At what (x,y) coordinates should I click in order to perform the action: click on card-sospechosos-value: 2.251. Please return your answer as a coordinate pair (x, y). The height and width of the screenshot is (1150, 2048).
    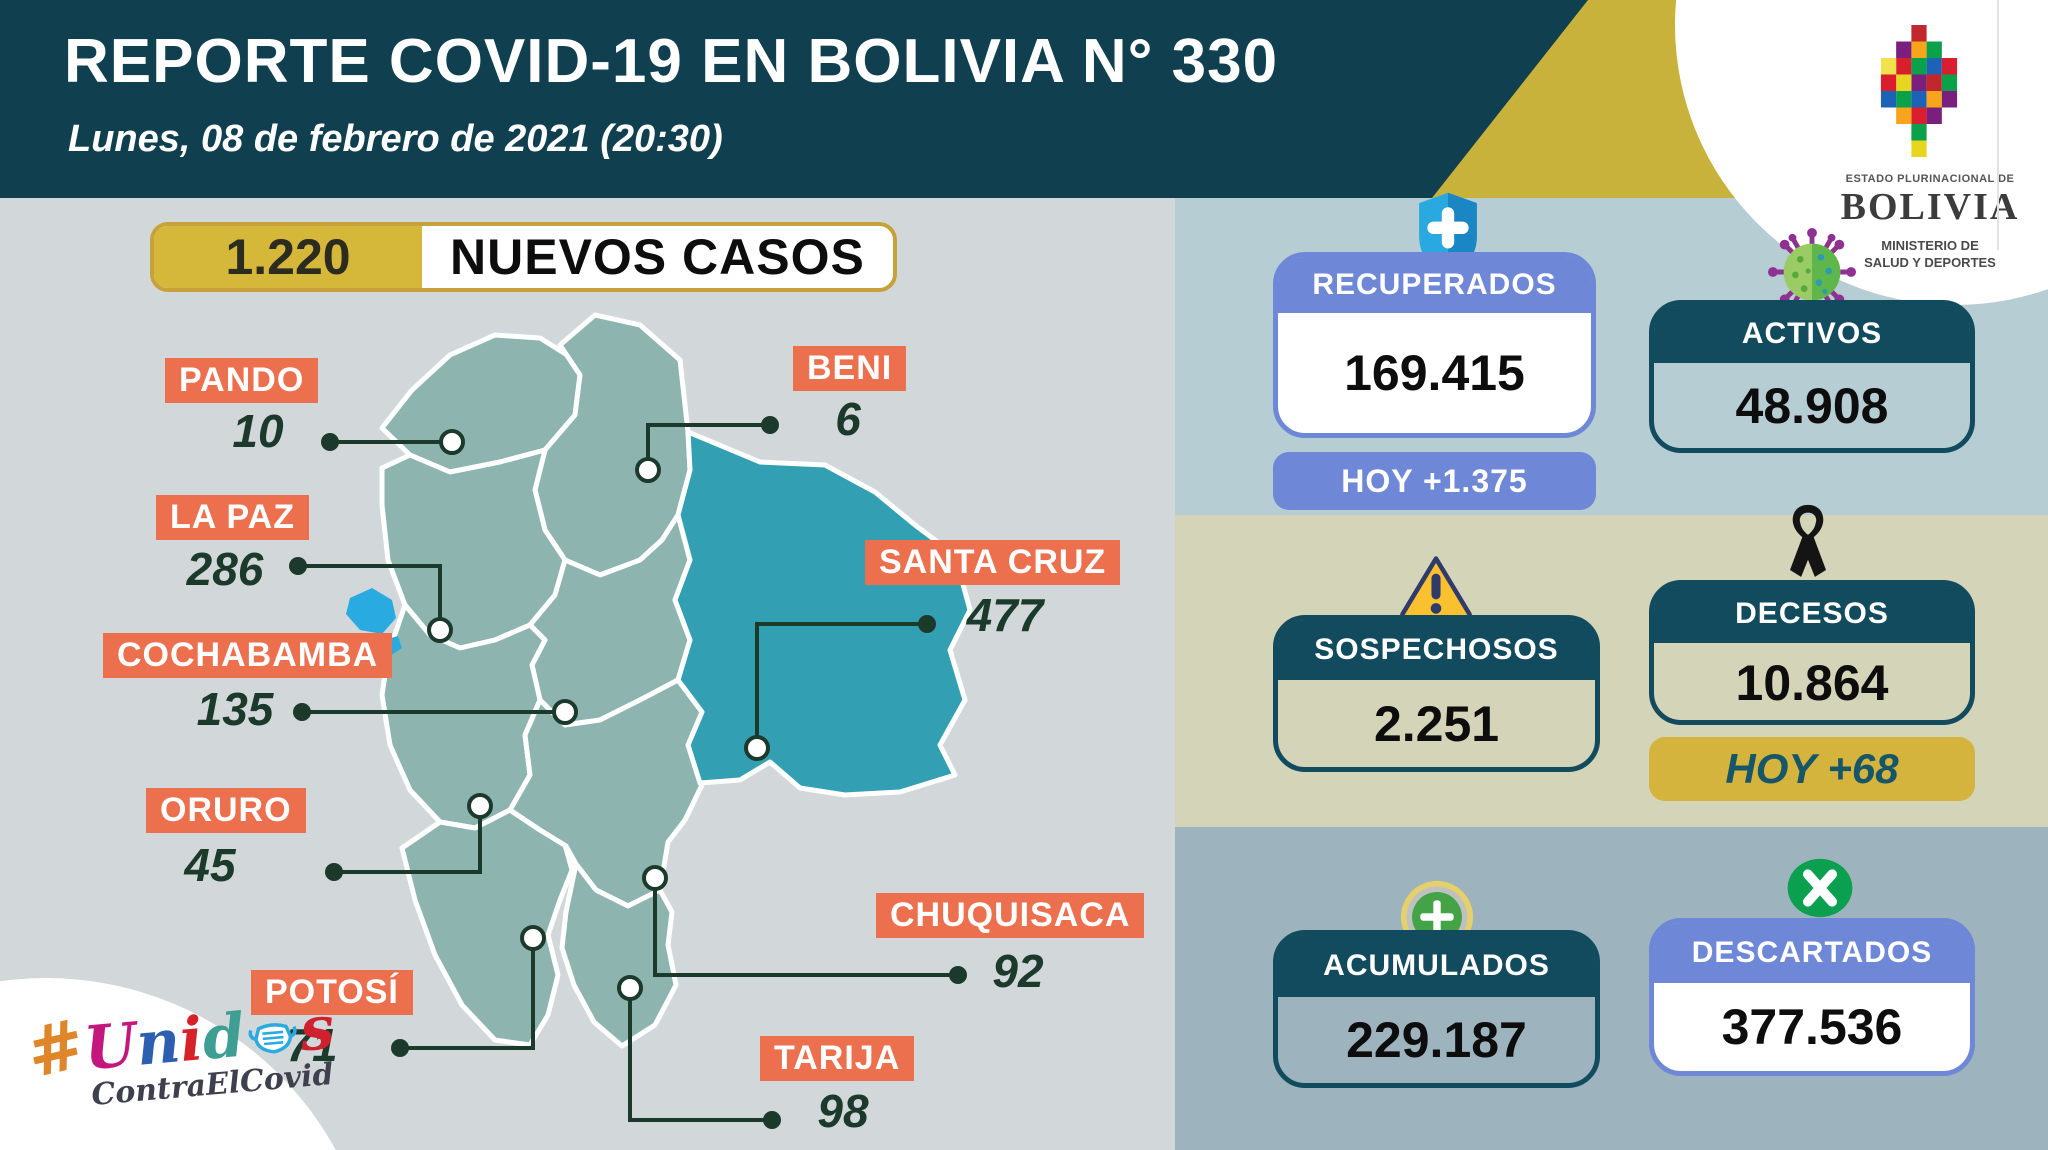
    Looking at the image, I should click on (1436, 723).